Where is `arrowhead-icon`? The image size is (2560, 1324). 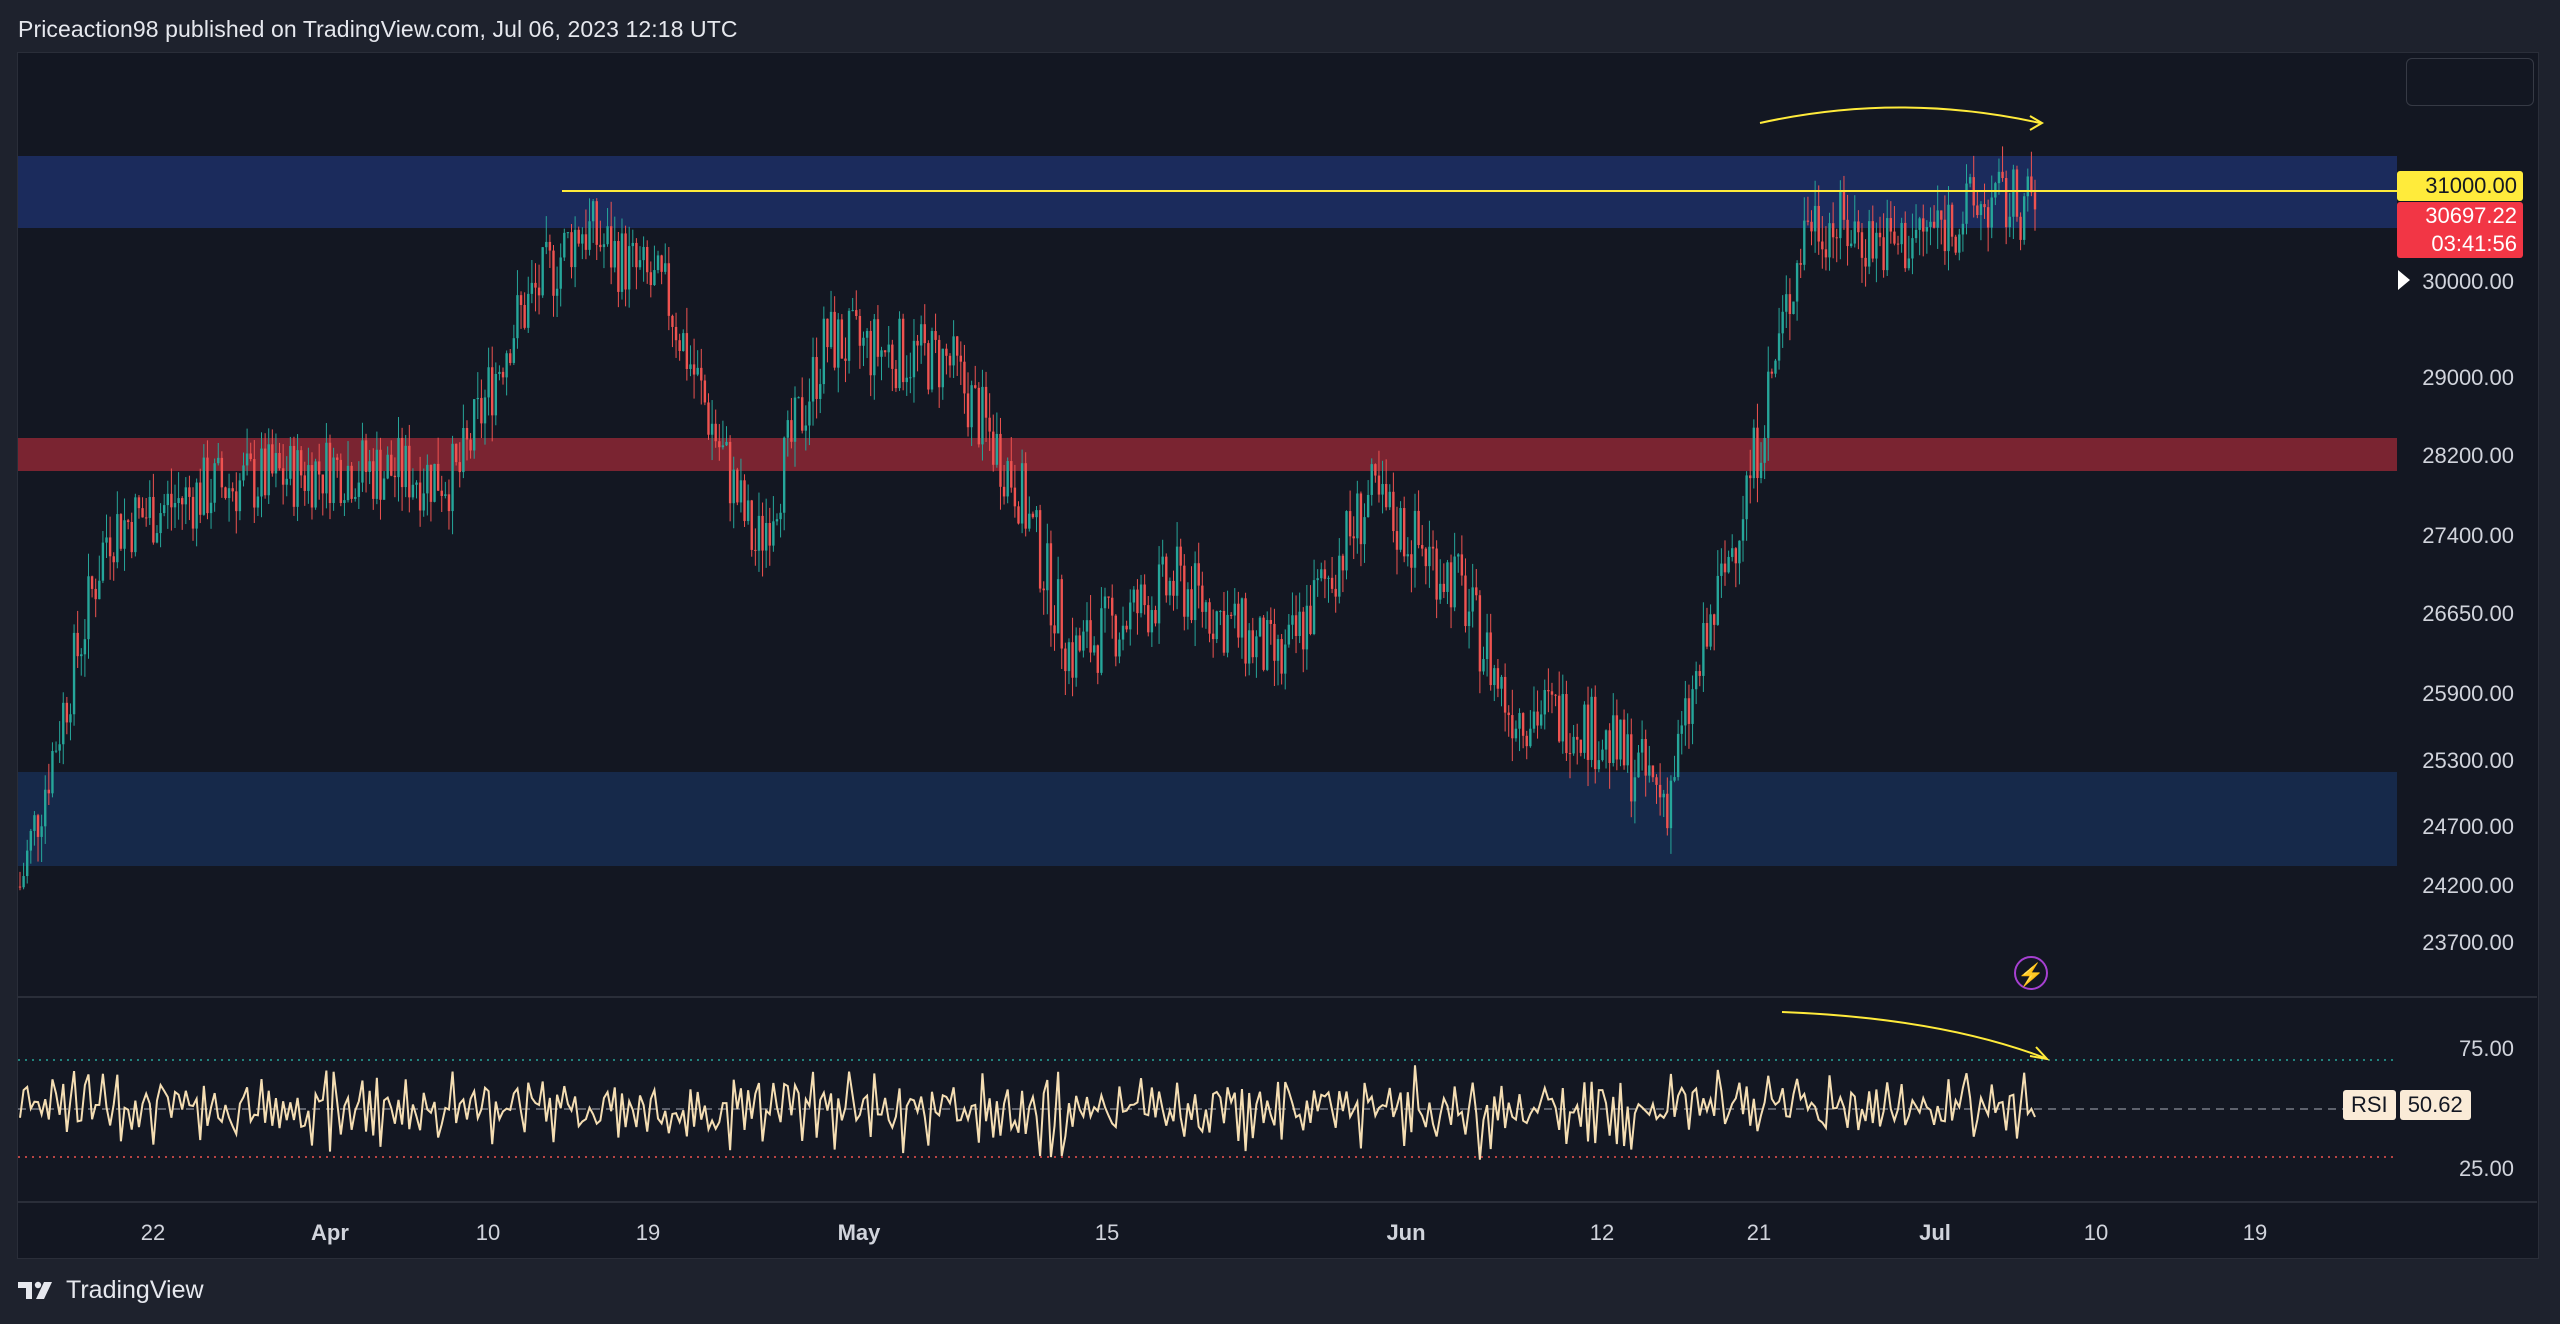 arrowhead-icon is located at coordinates (2039, 1053).